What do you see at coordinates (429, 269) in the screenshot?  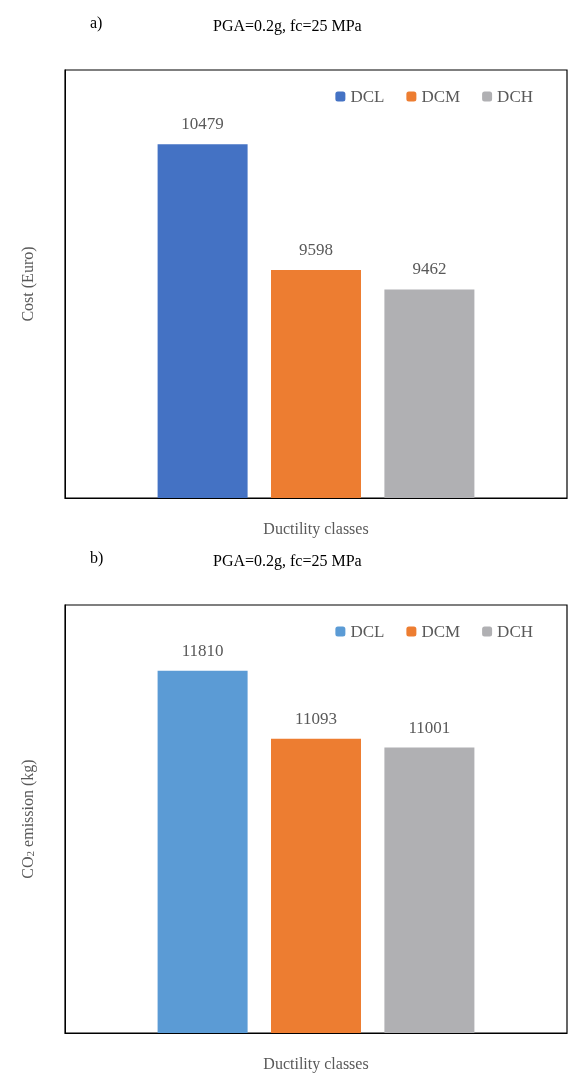 I see `data-label: 9462` at bounding box center [429, 269].